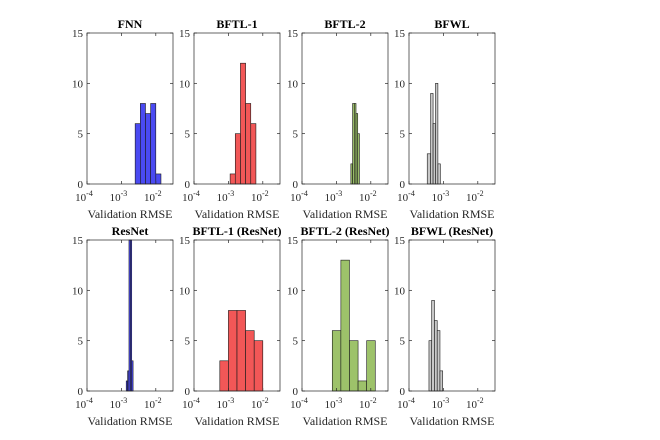 This screenshot has width=660, height=440. What do you see at coordinates (345, 231) in the screenshot?
I see `panel-title: BFTL-2 (ResNet)` at bounding box center [345, 231].